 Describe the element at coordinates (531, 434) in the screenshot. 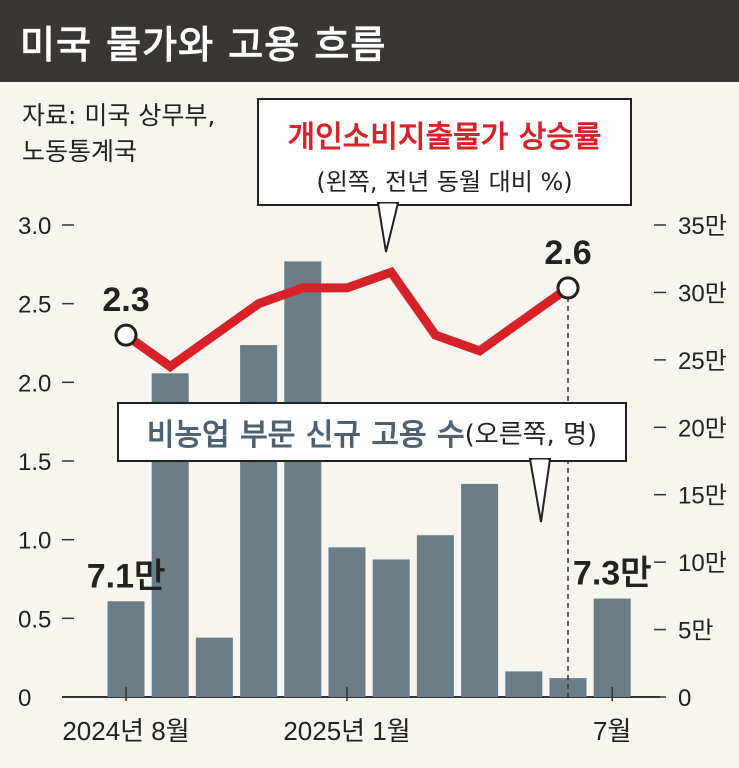

I see `jobs-callout-subtitle: (오른쪽, 명)` at that location.